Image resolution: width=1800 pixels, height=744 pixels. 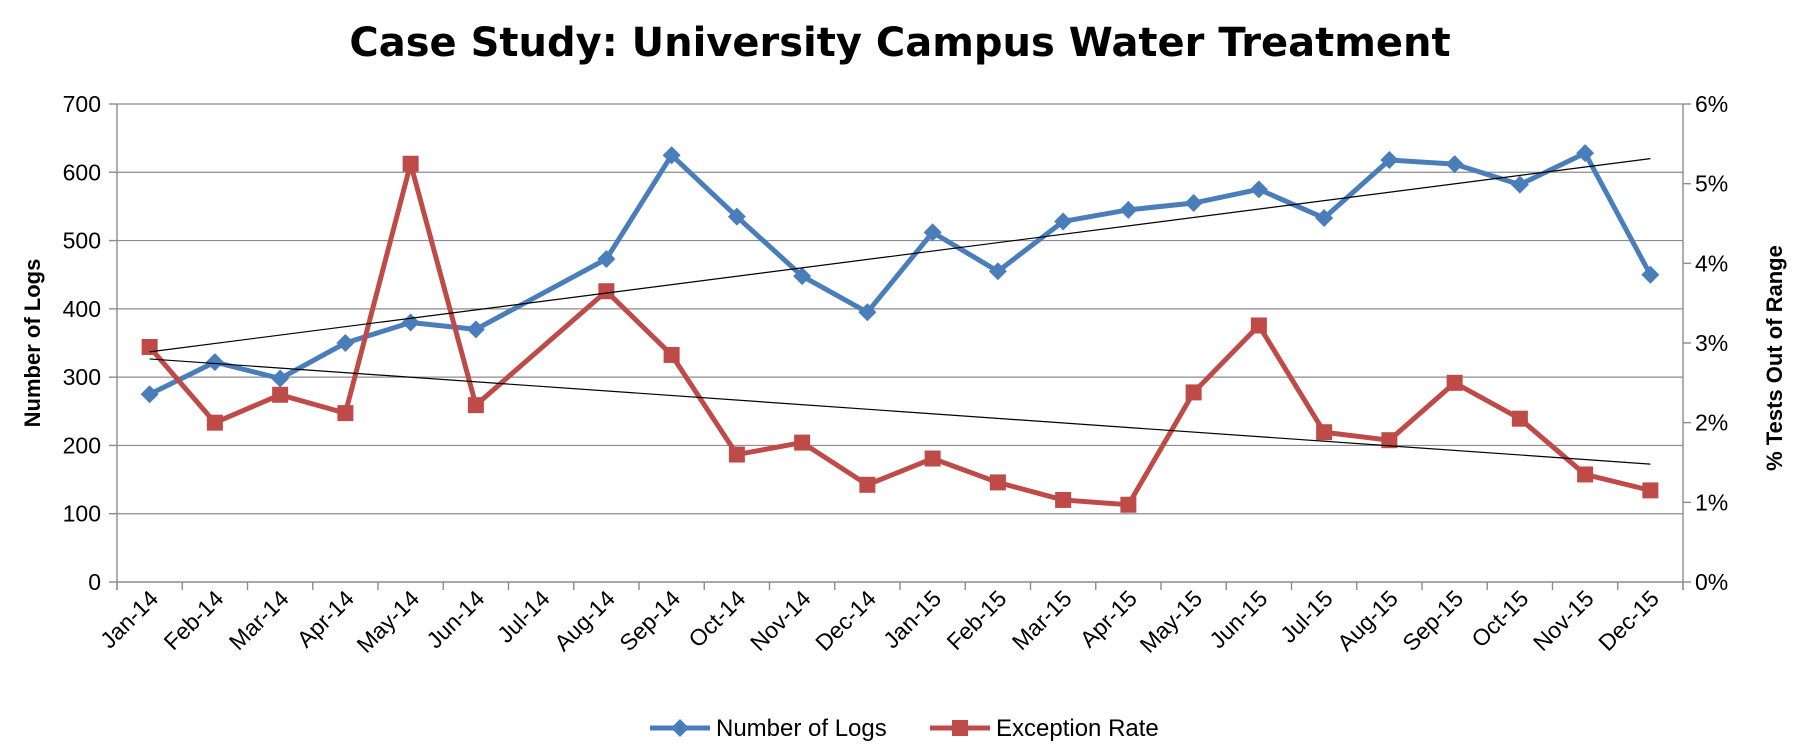 I want to click on x-axis-tick-label: Jan-15, so click(x=912, y=619).